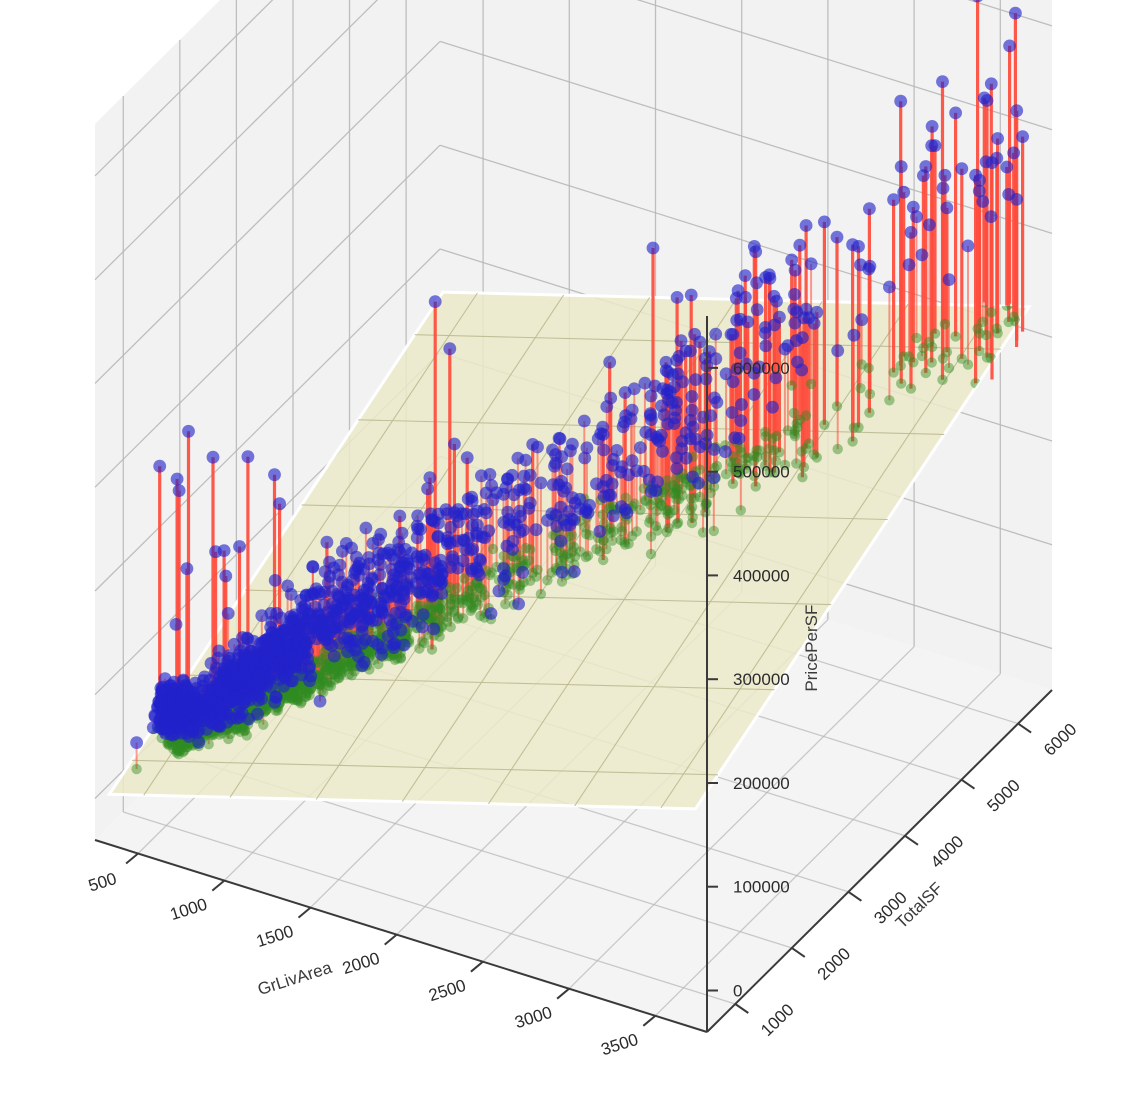  What do you see at coordinates (761, 575) in the screenshot?
I see `axis-tick-label: 400000` at bounding box center [761, 575].